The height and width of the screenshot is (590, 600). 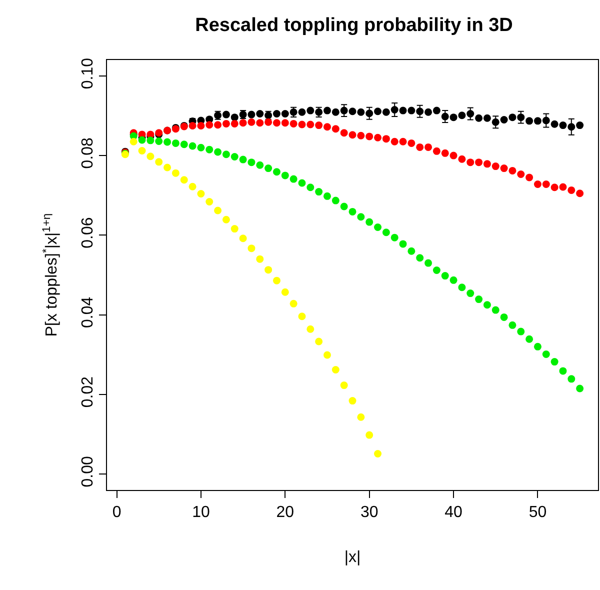 I want to click on x-tick-label: 20, so click(x=285, y=513).